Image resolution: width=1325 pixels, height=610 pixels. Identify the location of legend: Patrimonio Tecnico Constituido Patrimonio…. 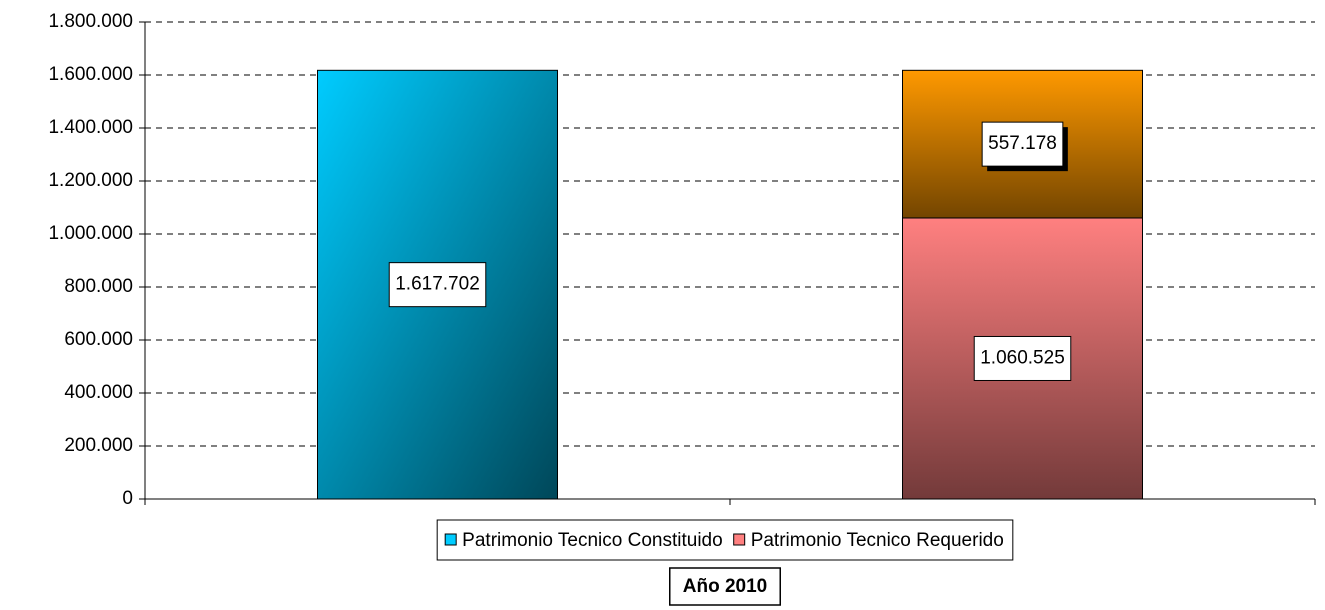
(725, 540).